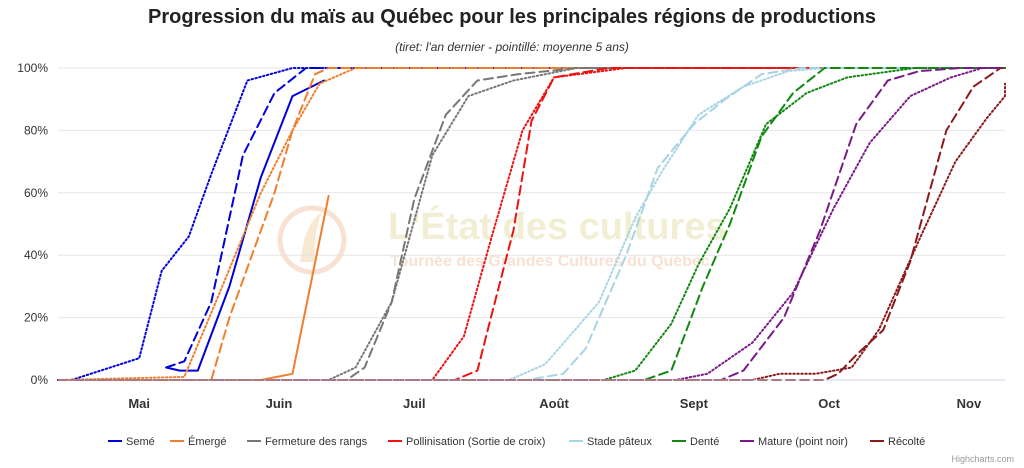 Image resolution: width=1024 pixels, height=468 pixels. I want to click on y-tick-label: 80%, so click(36, 130).